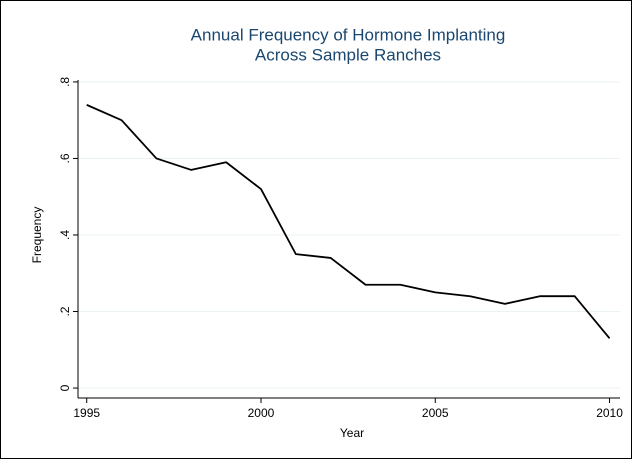 The width and height of the screenshot is (633, 460). Describe the element at coordinates (348, 54) in the screenshot. I see `chart-title: Across Sample Ranches` at that location.